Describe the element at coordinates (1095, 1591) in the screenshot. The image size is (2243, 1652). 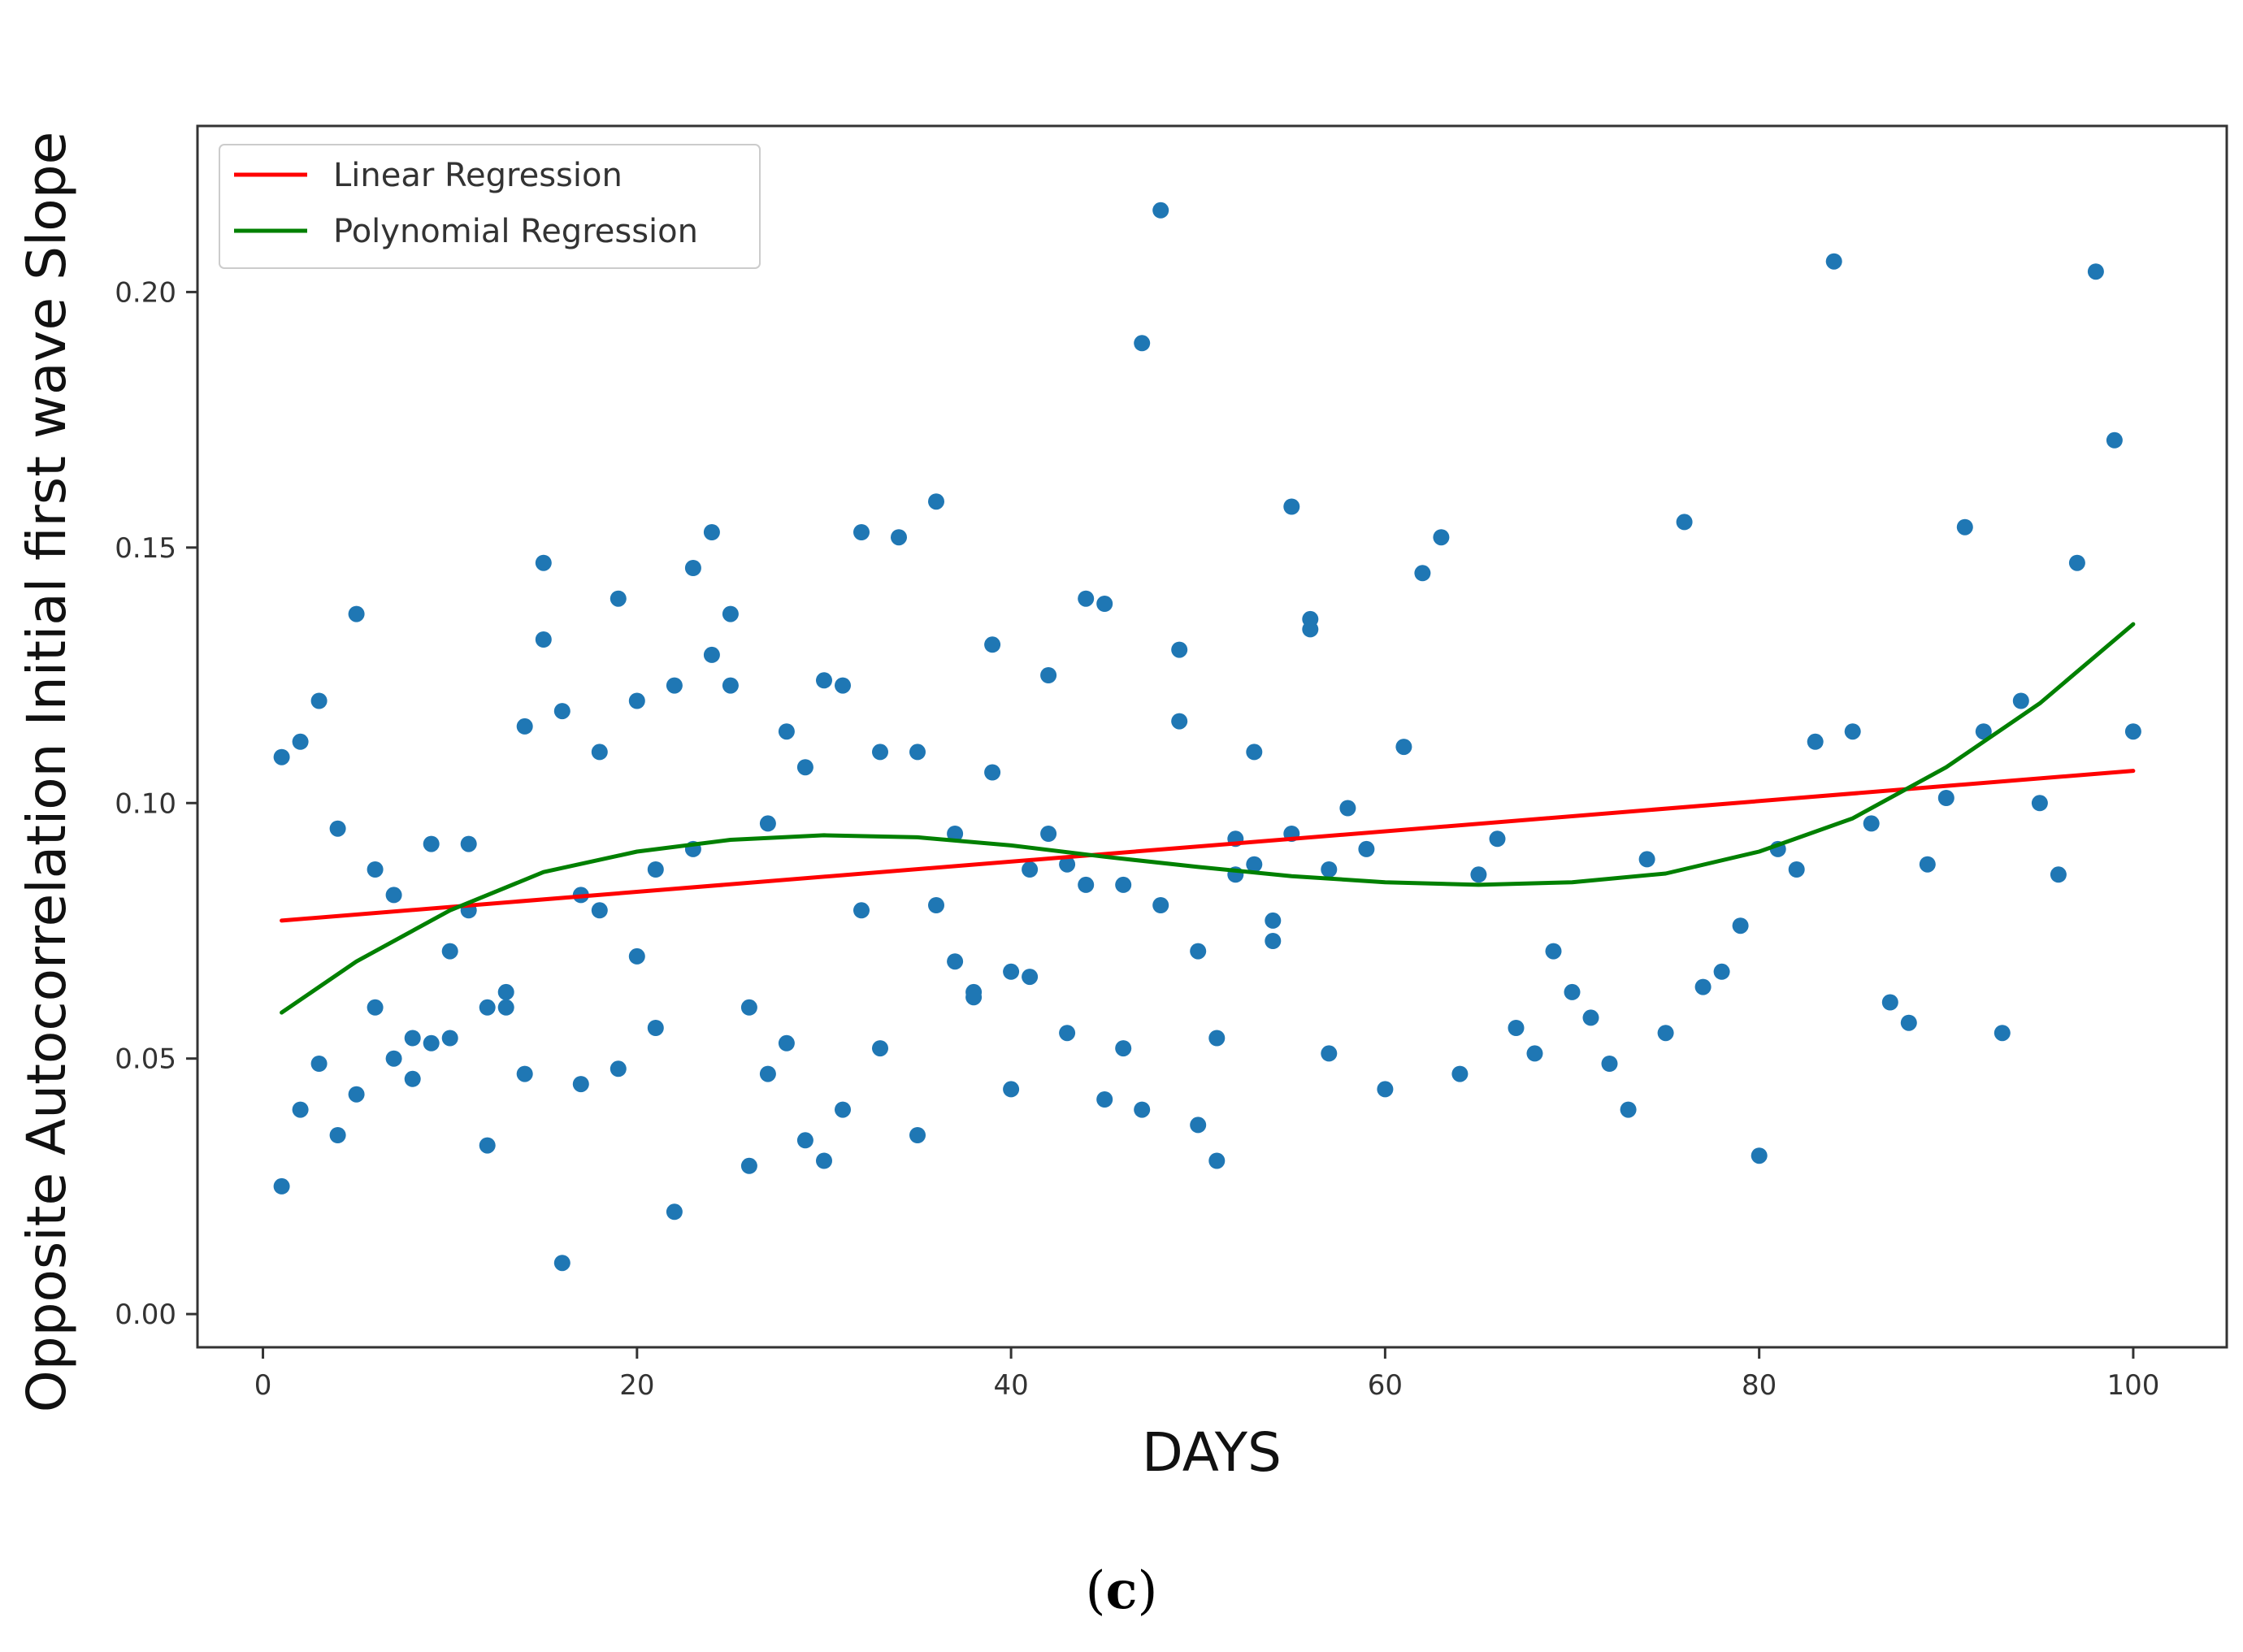
I see `caption-open: (` at that location.